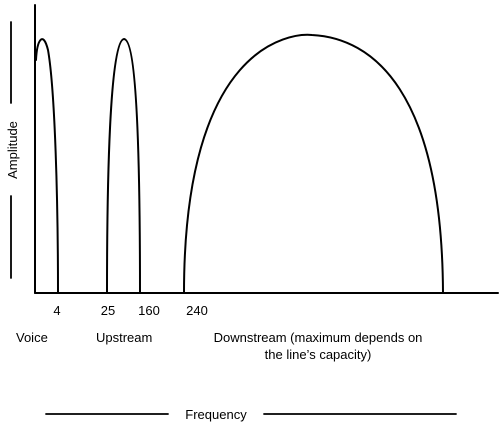 This screenshot has height=425, width=500. I want to click on downstream-band-label-line2: the line’s capacity), so click(318, 354).